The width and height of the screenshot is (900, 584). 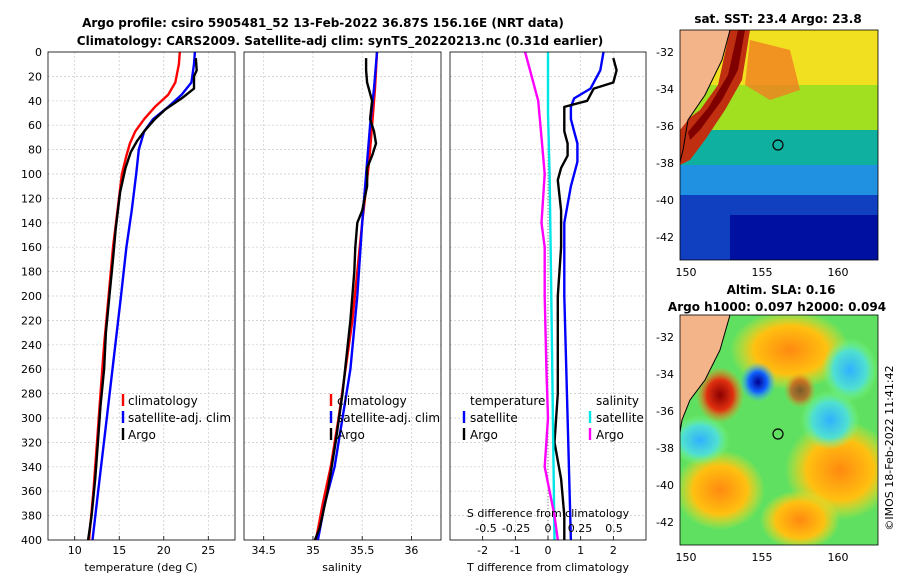 I want to click on legend-temperature-title: temperature, so click(x=507, y=401).